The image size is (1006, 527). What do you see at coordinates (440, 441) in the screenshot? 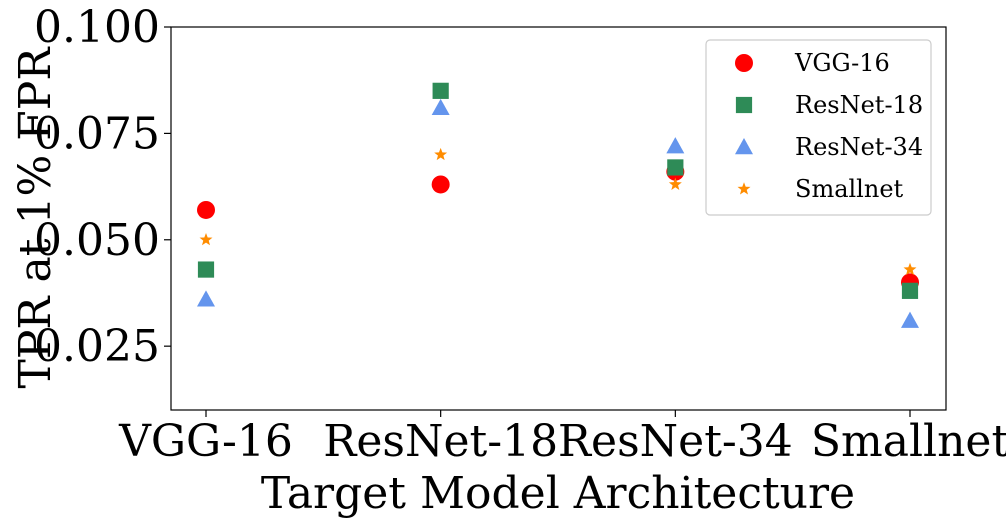
I see `x-tick-label: ResNet-18` at bounding box center [440, 441].